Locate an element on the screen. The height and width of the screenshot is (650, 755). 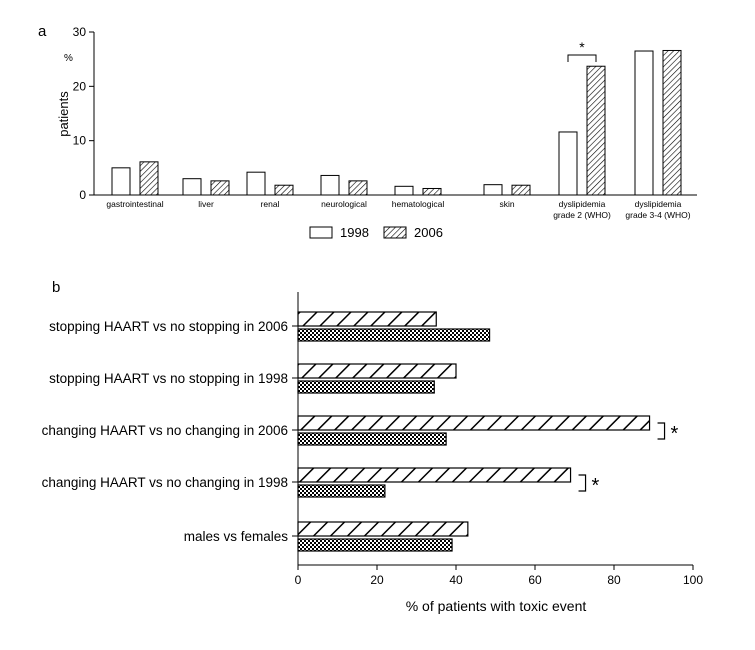
panel-a-category-label: grade 3-4 (WHO) is located at coordinates (657, 215).